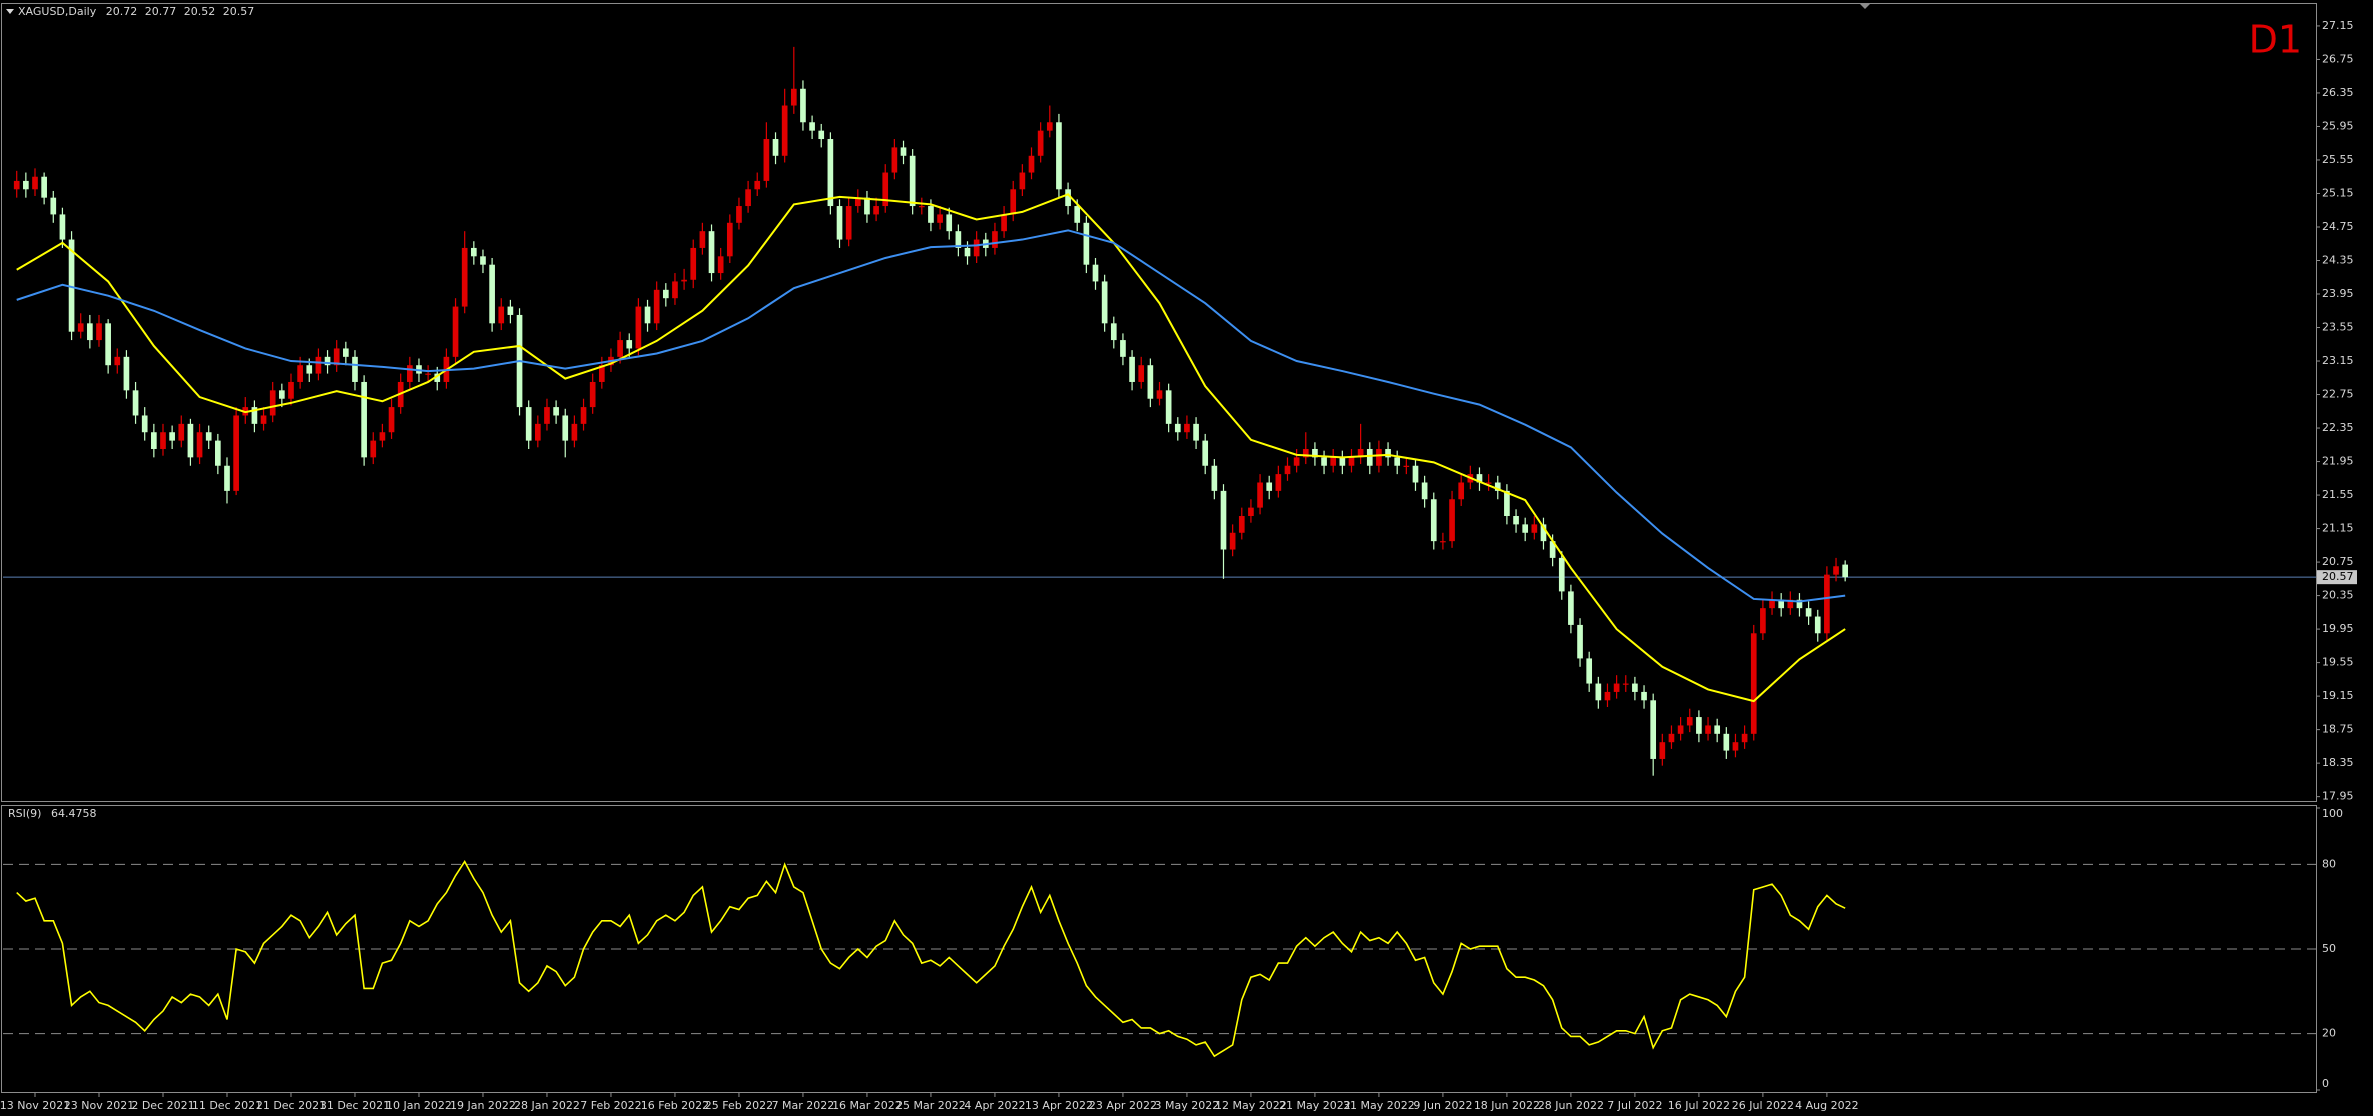  I want to click on x-tick-label: 28 Jan 2022, so click(547, 1105).